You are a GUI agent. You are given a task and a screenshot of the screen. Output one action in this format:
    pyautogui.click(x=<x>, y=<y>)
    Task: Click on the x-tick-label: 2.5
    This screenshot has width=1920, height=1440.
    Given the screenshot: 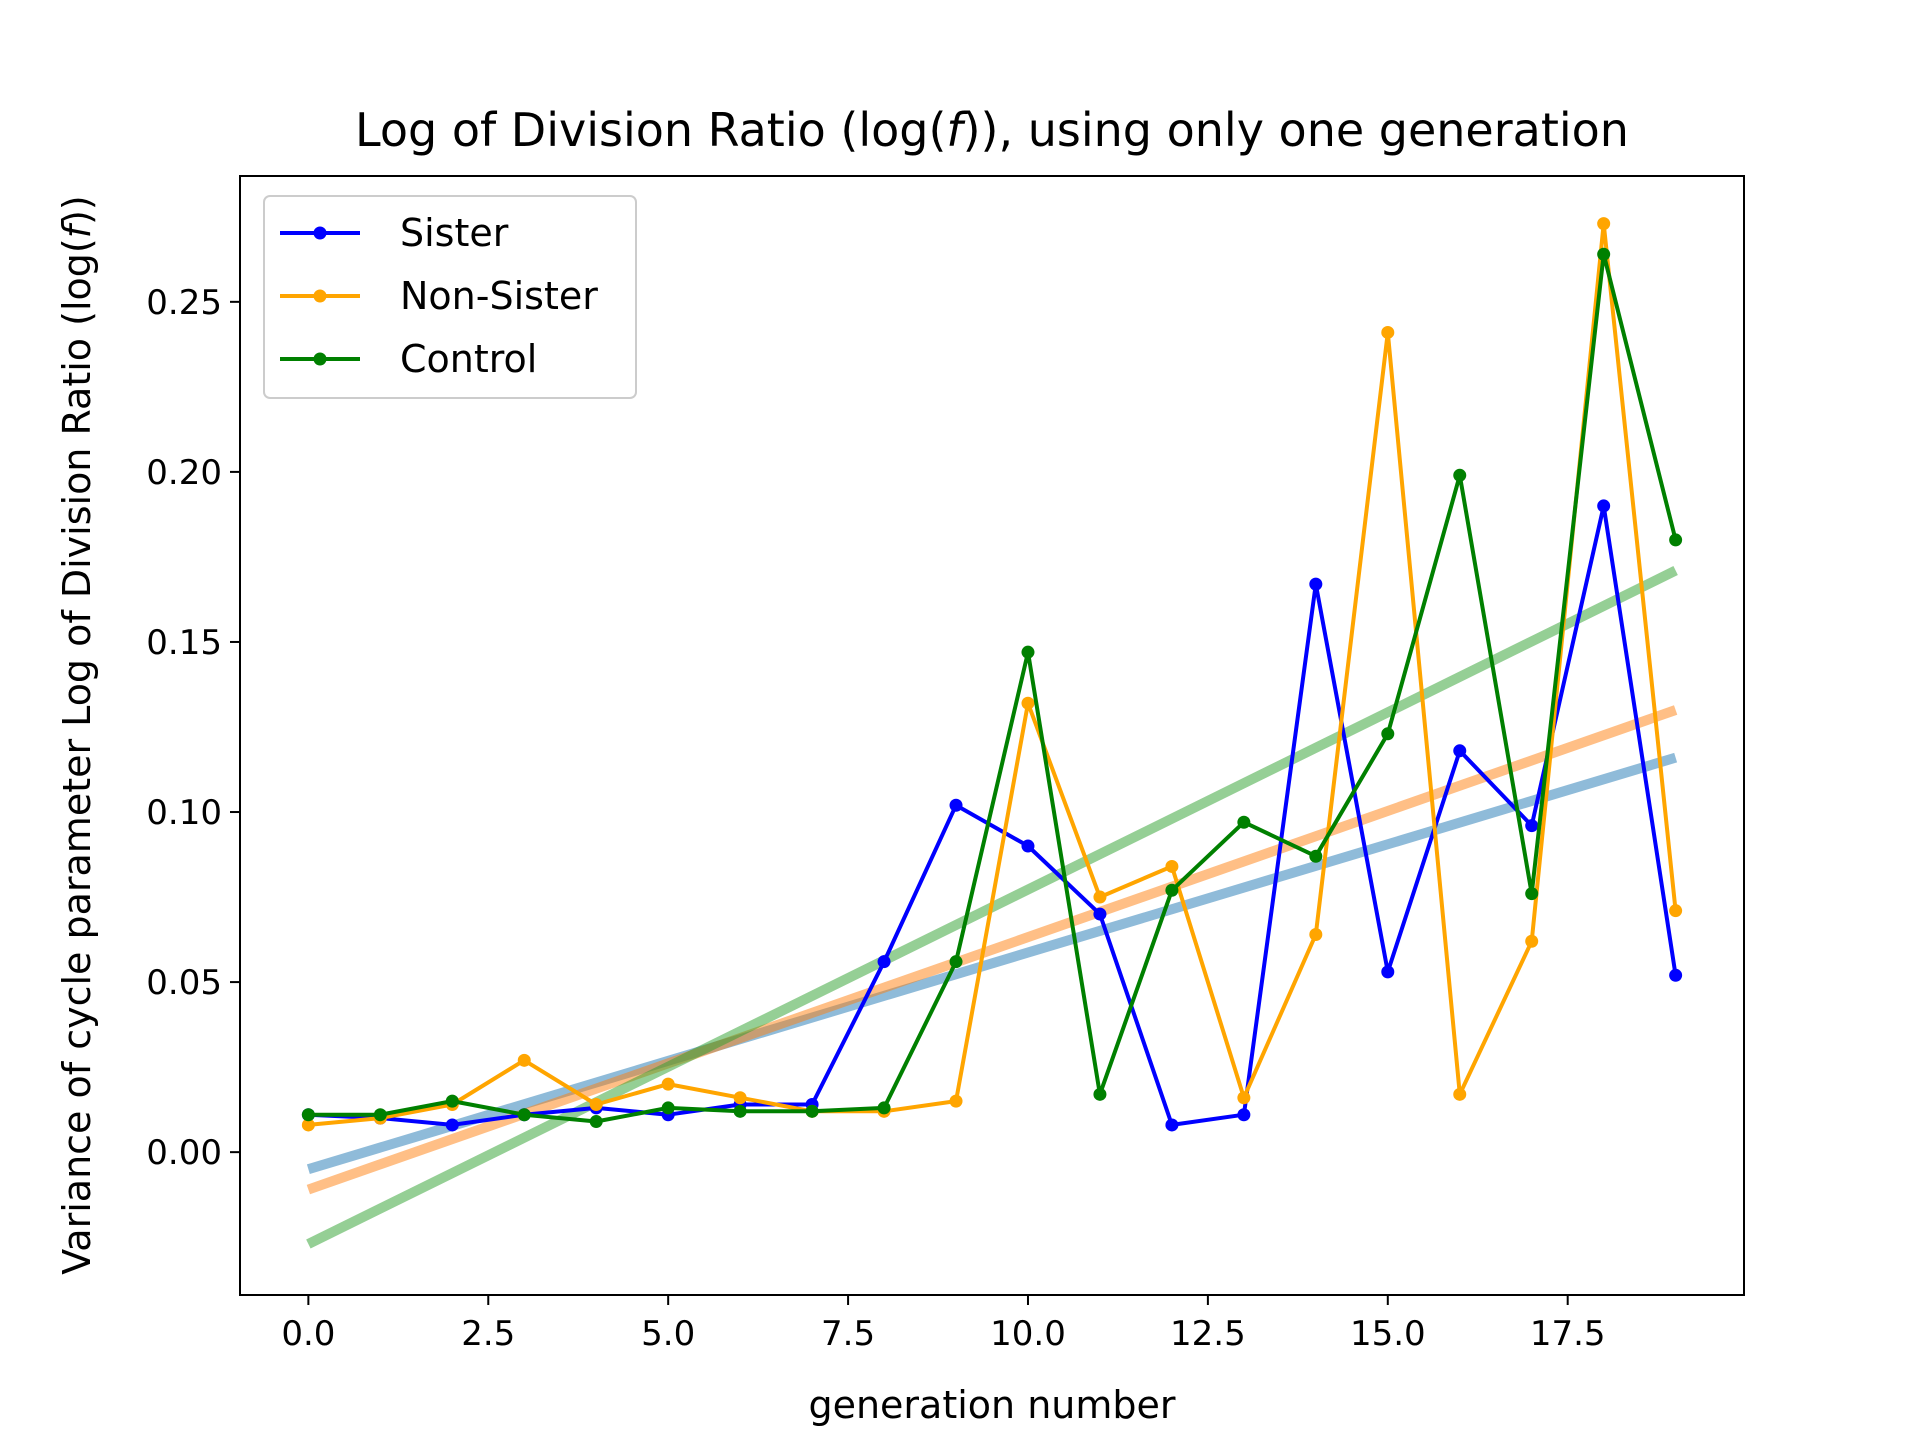 What is the action you would take?
    pyautogui.click(x=488, y=1334)
    